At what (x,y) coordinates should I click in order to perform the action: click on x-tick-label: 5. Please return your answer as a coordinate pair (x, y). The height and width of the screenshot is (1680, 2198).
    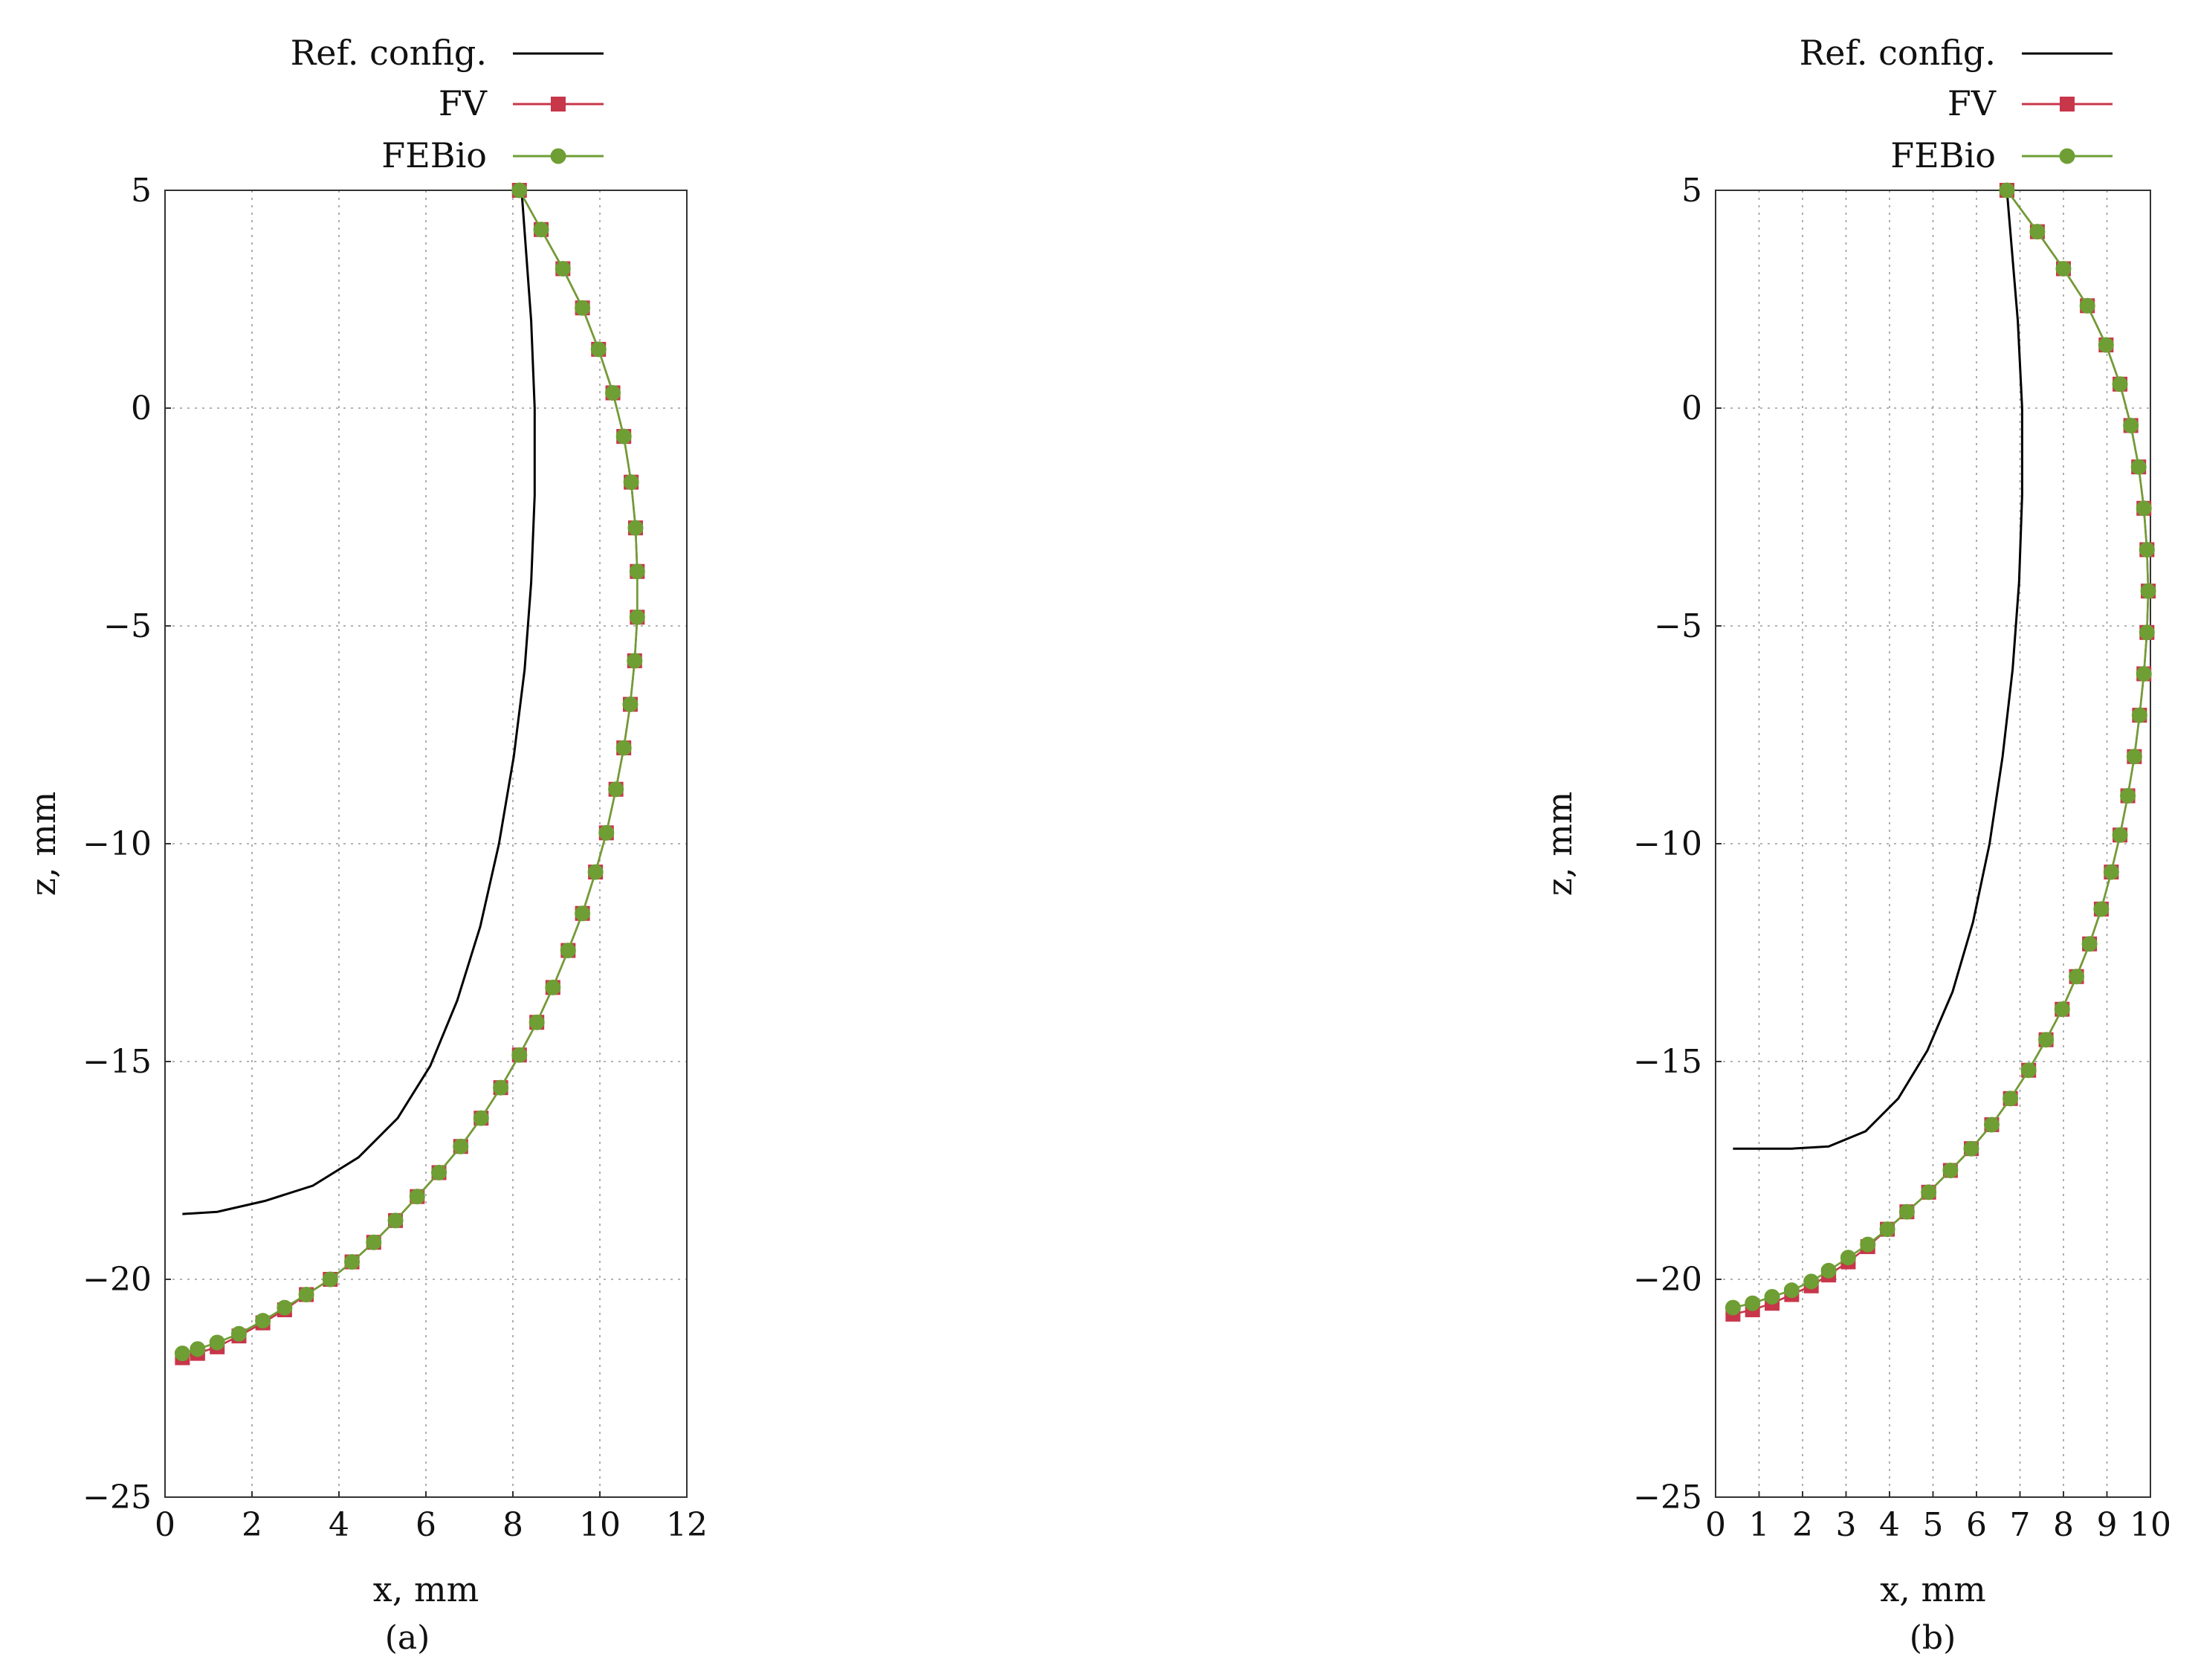
    Looking at the image, I should click on (1933, 1525).